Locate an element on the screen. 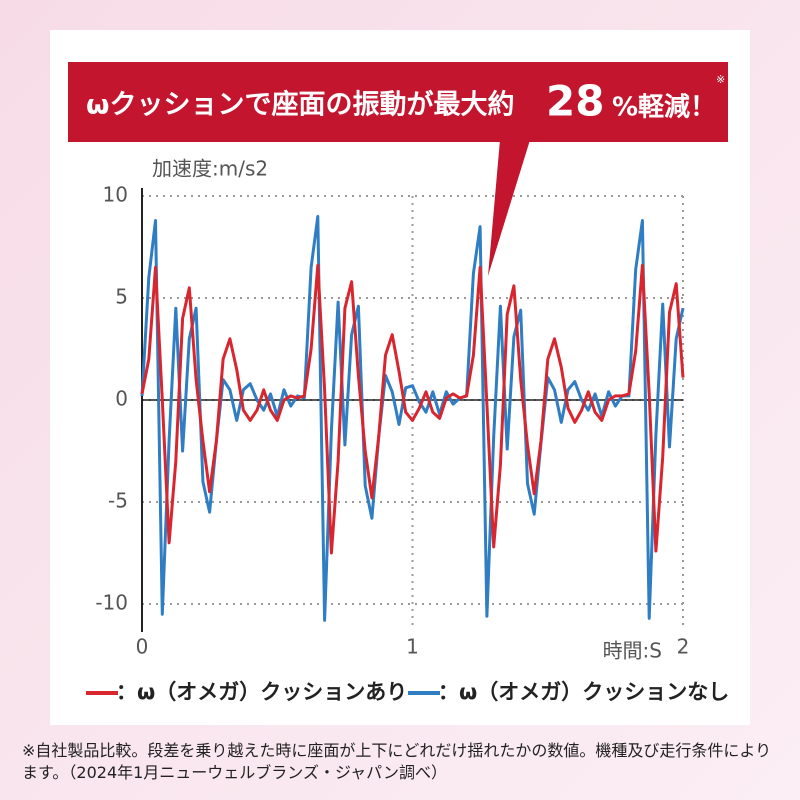  y-tick-label: 5 is located at coordinates (121, 297).